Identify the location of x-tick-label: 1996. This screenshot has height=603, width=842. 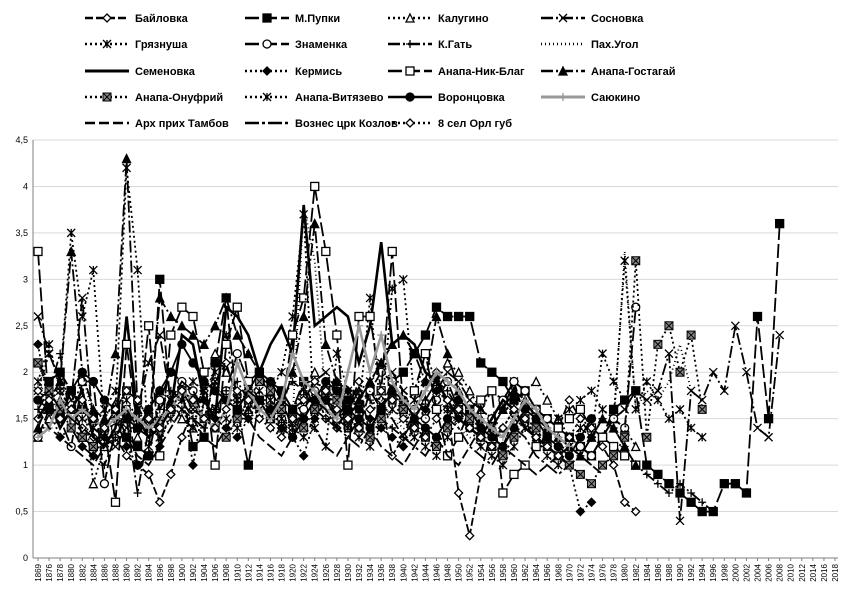
(713, 572).